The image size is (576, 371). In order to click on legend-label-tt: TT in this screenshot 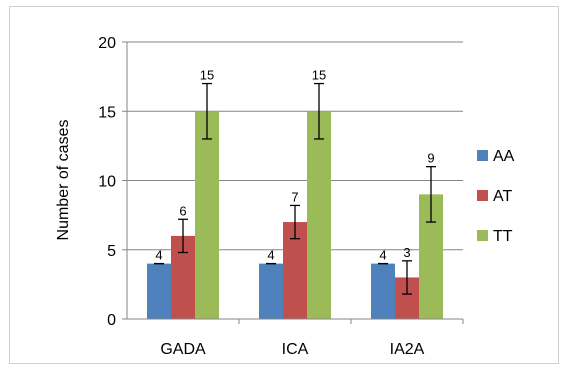, I will do `click(503, 236)`.